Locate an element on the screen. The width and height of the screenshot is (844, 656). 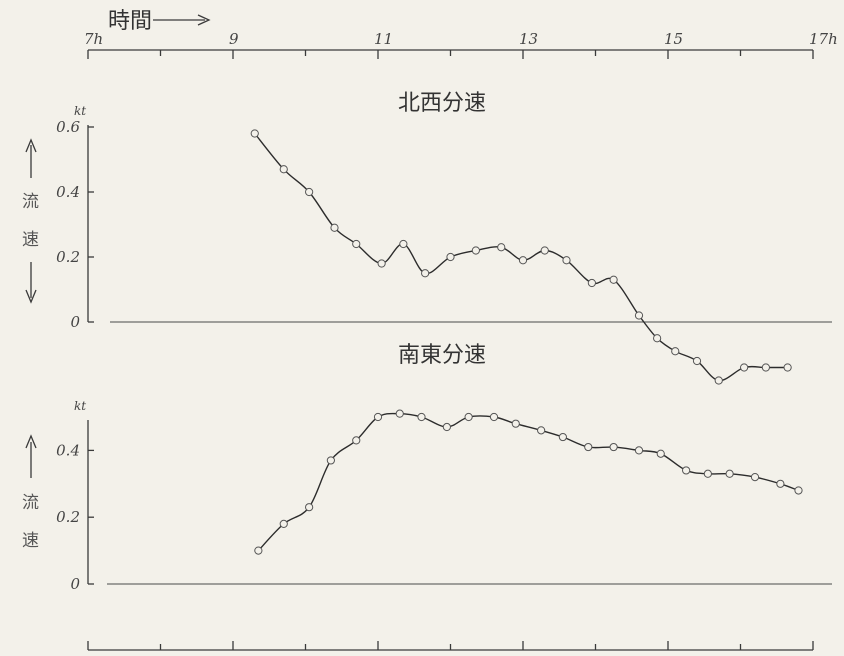
time-tick-label: 13 is located at coordinates (528, 39).